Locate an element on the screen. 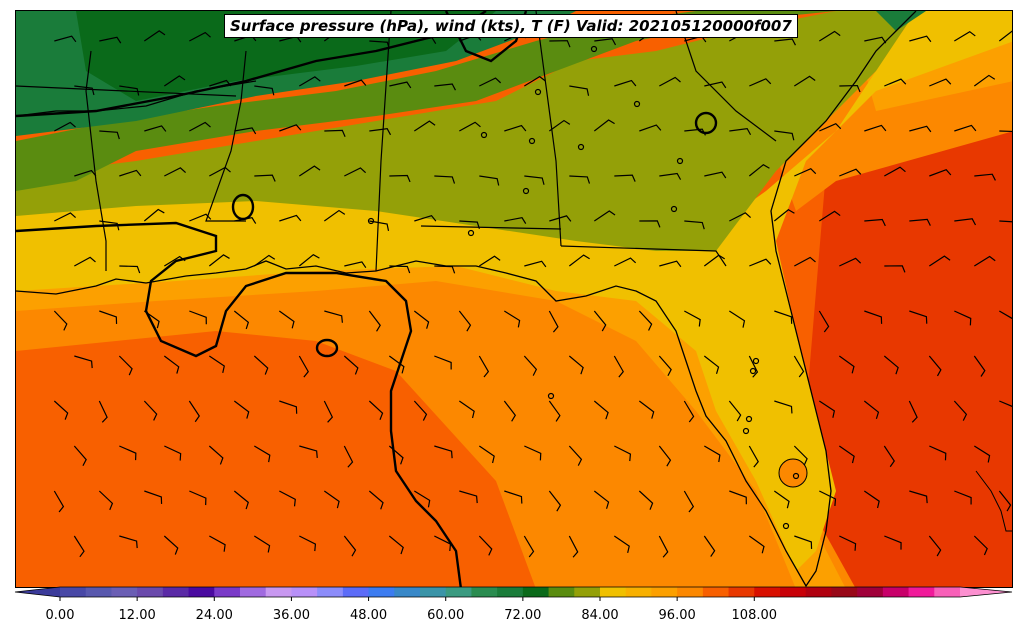 This screenshot has height=633, width=1022. lake is located at coordinates (793, 473).